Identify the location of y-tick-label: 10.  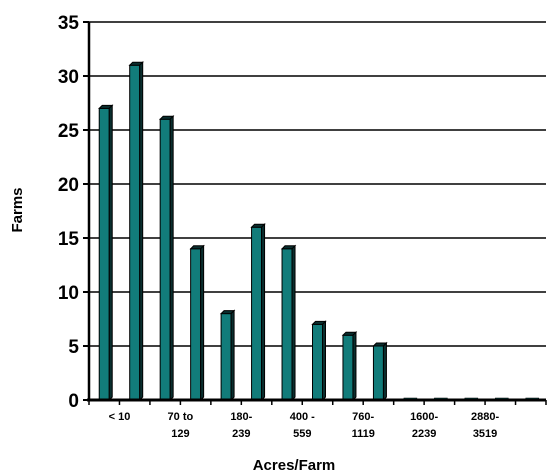
(68, 293).